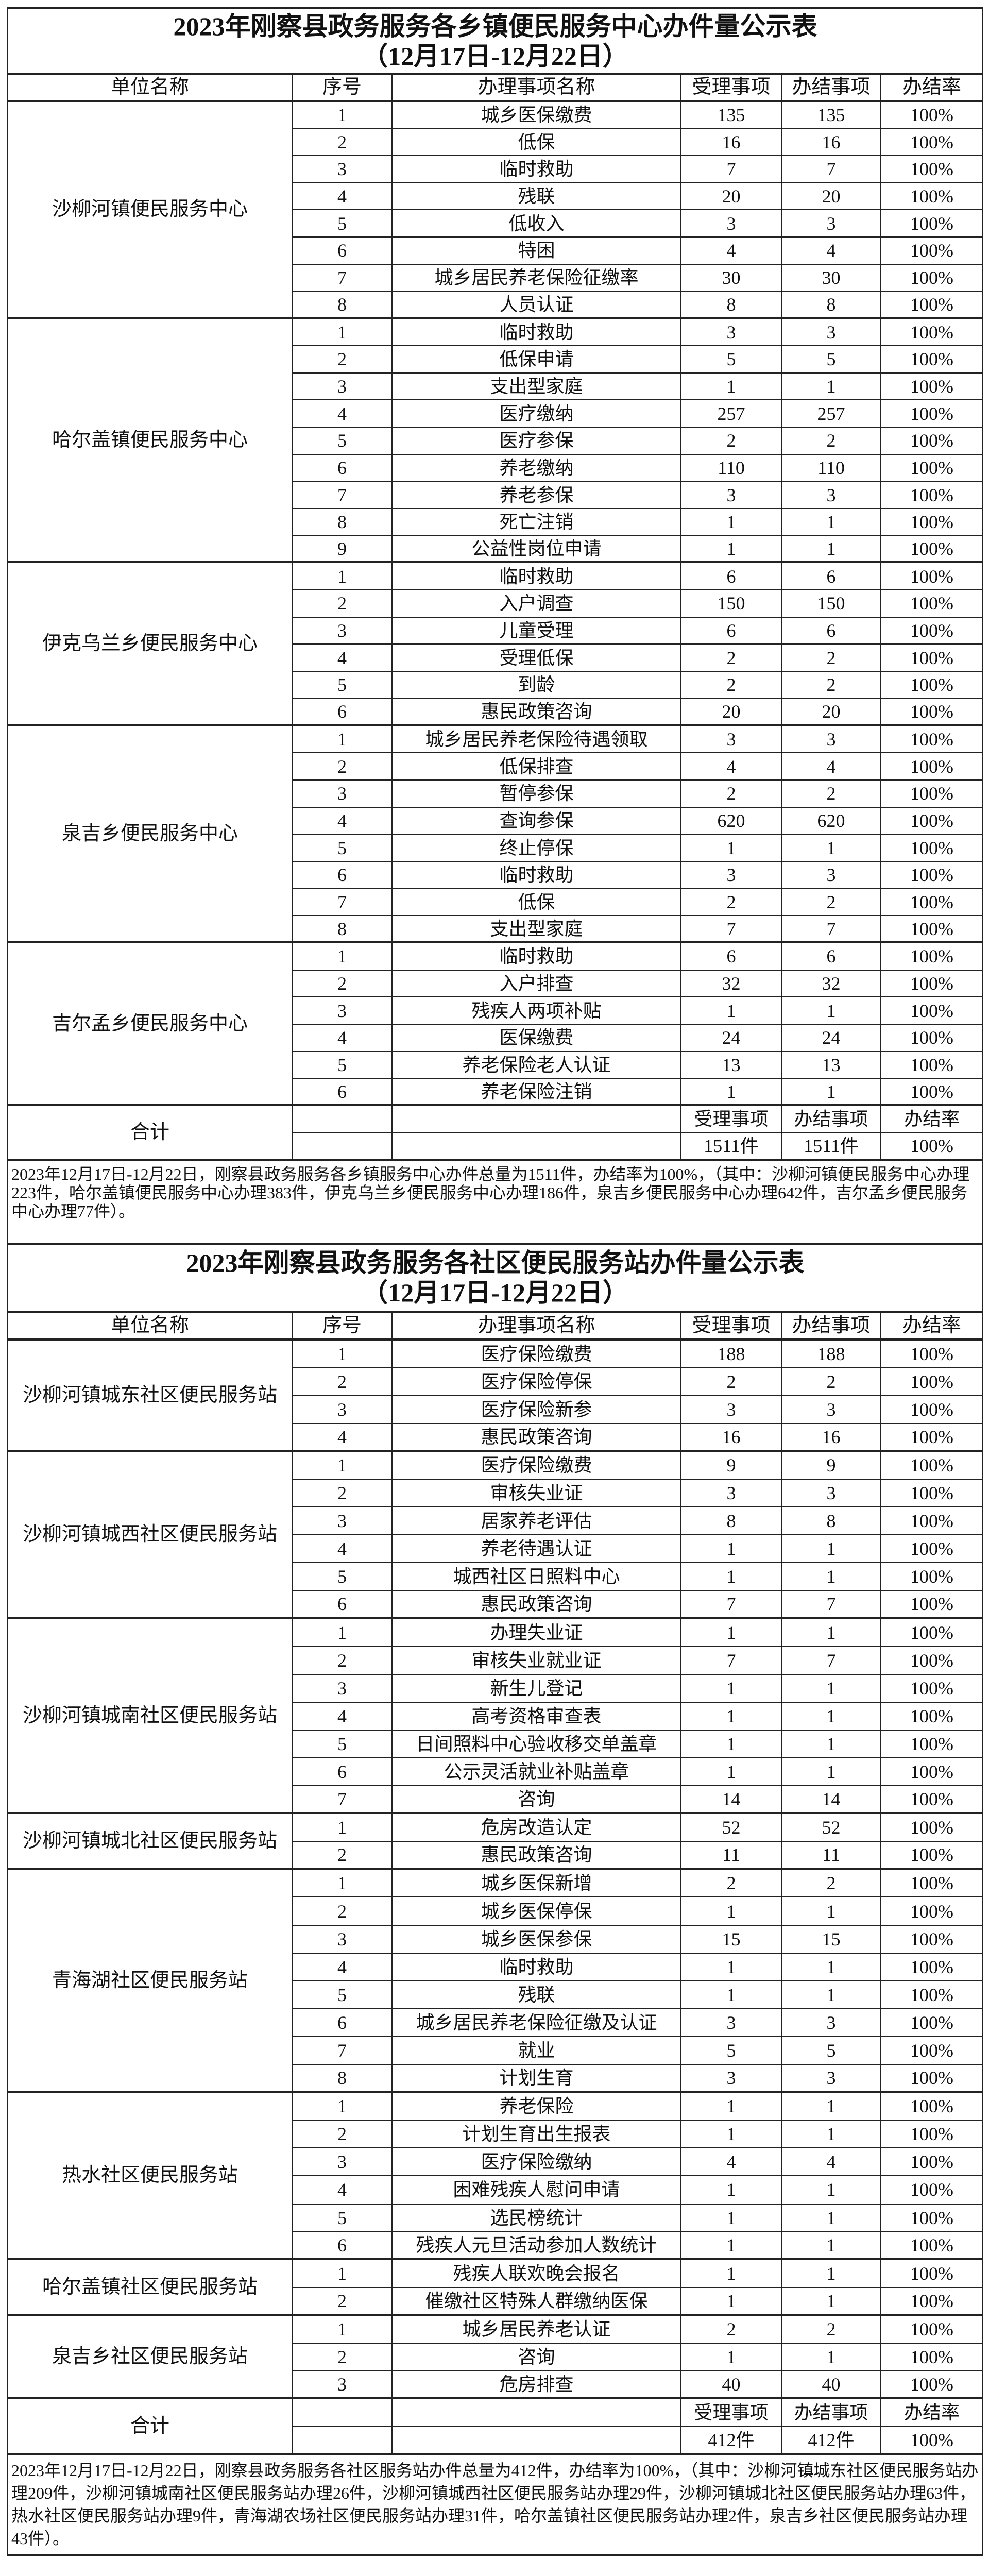 The image size is (989, 2576). Describe the element at coordinates (537, 929) in the screenshot. I see `item-name-cell: 支出型家庭` at that location.